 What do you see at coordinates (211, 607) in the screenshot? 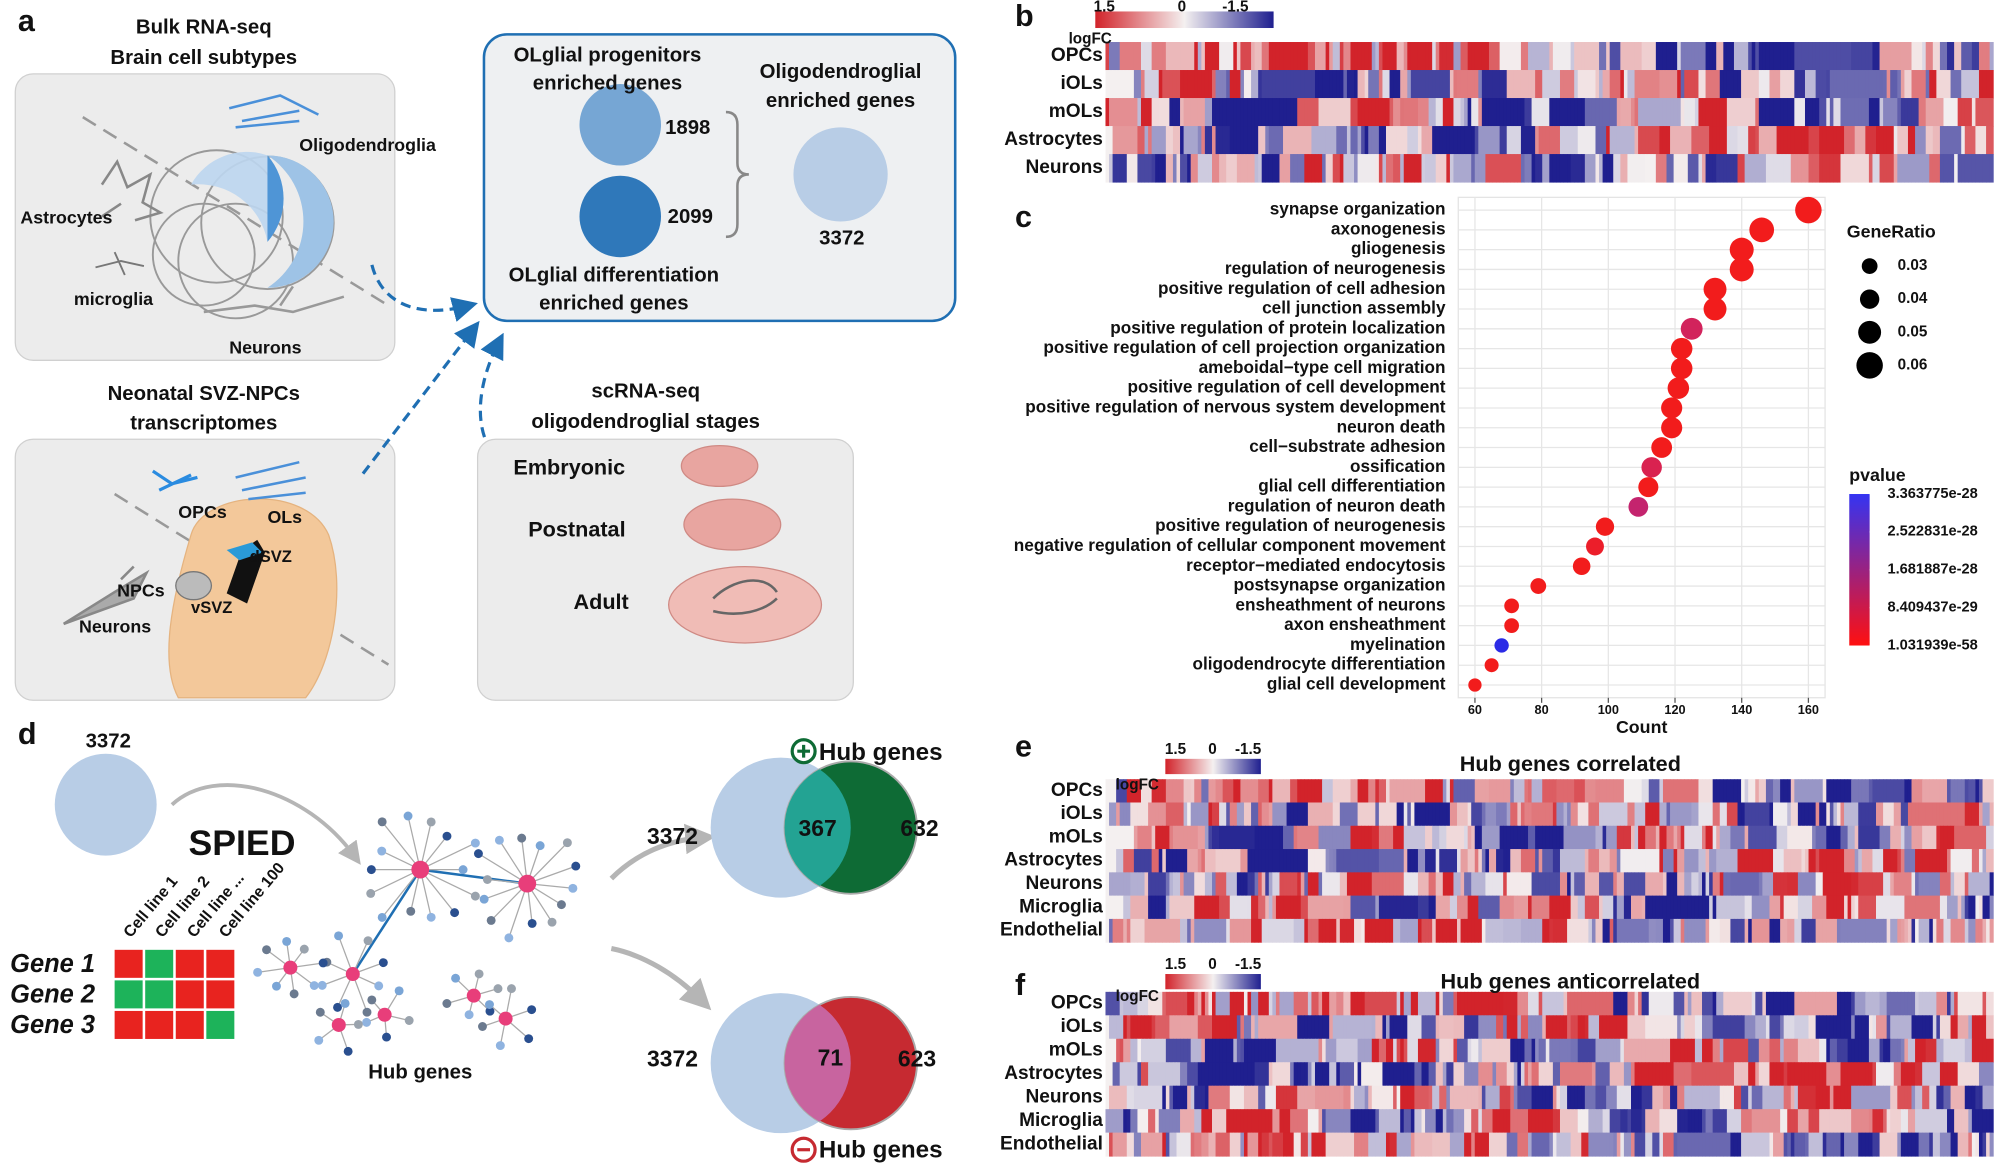
I see `cell-label: vSVZ` at bounding box center [211, 607].